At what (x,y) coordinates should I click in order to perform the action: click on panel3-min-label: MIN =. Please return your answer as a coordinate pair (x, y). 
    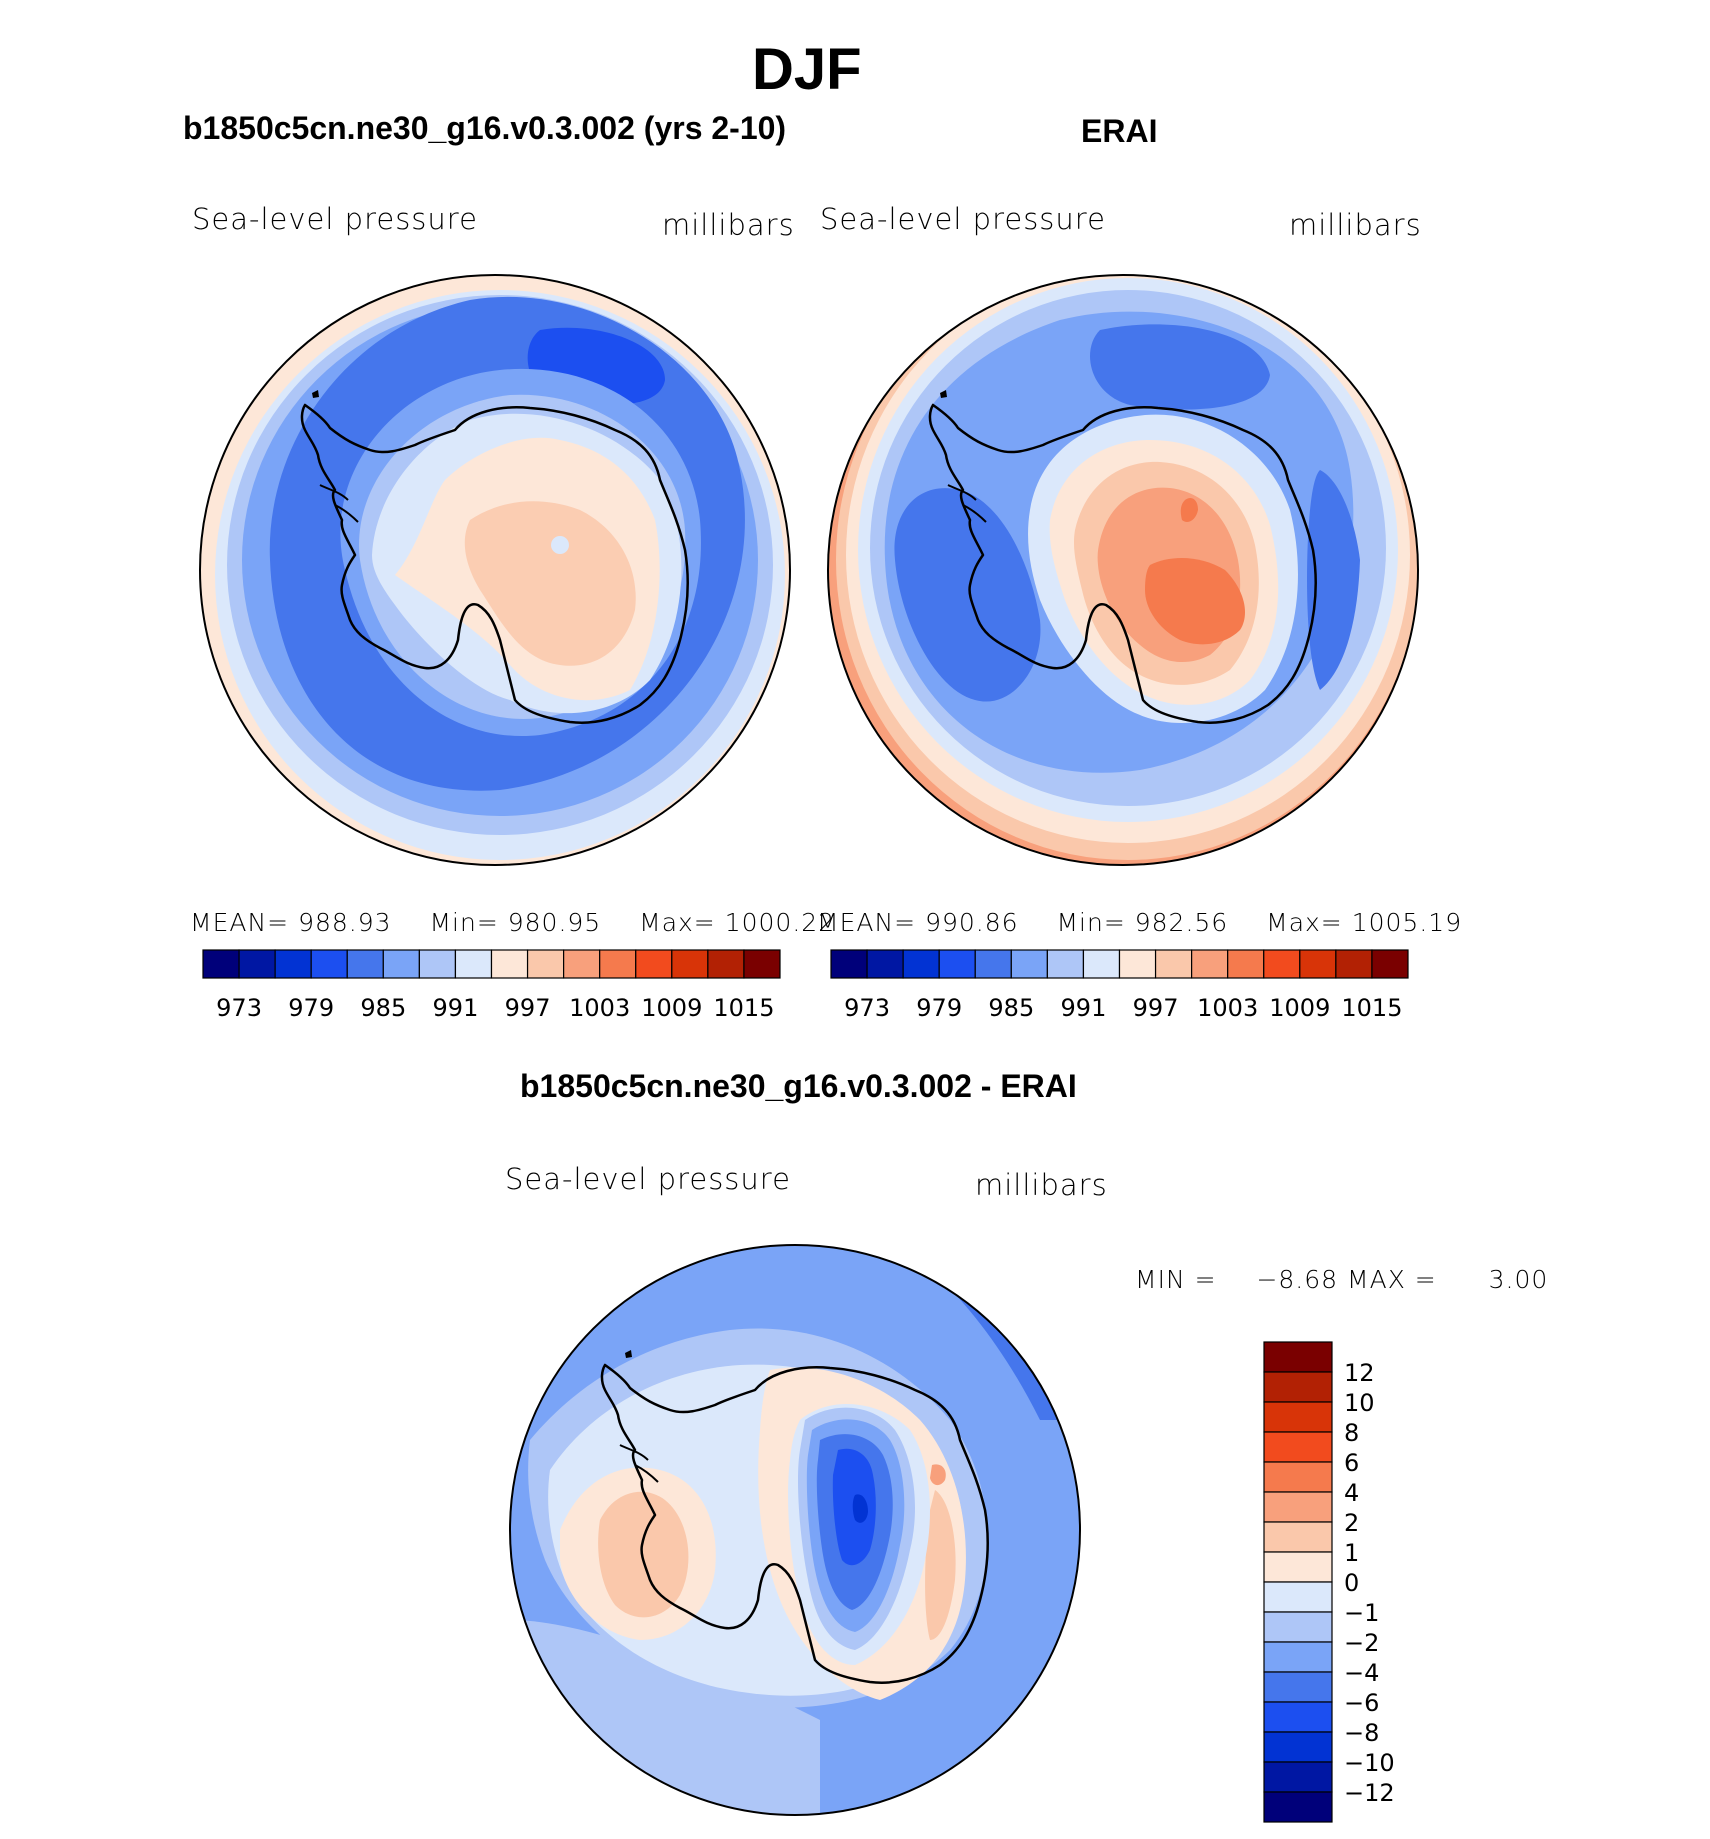
    Looking at the image, I should click on (1176, 1279).